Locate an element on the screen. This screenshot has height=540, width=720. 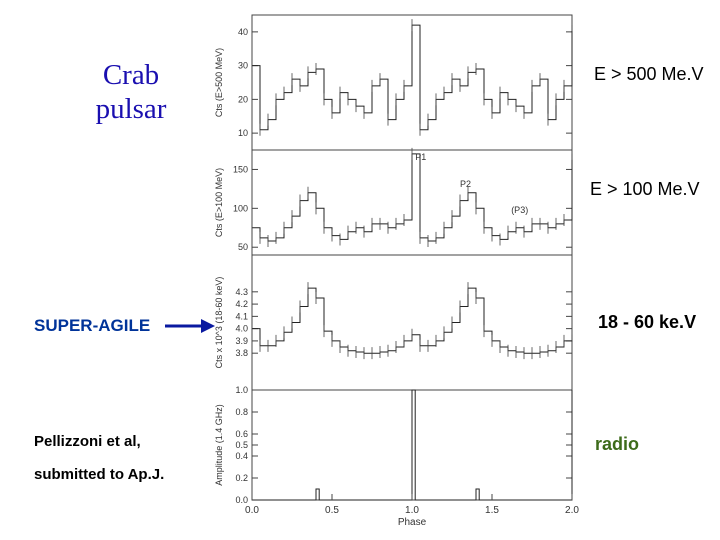
y-axis-label: Cts (E>500 MeV) is located at coordinates (219, 82).